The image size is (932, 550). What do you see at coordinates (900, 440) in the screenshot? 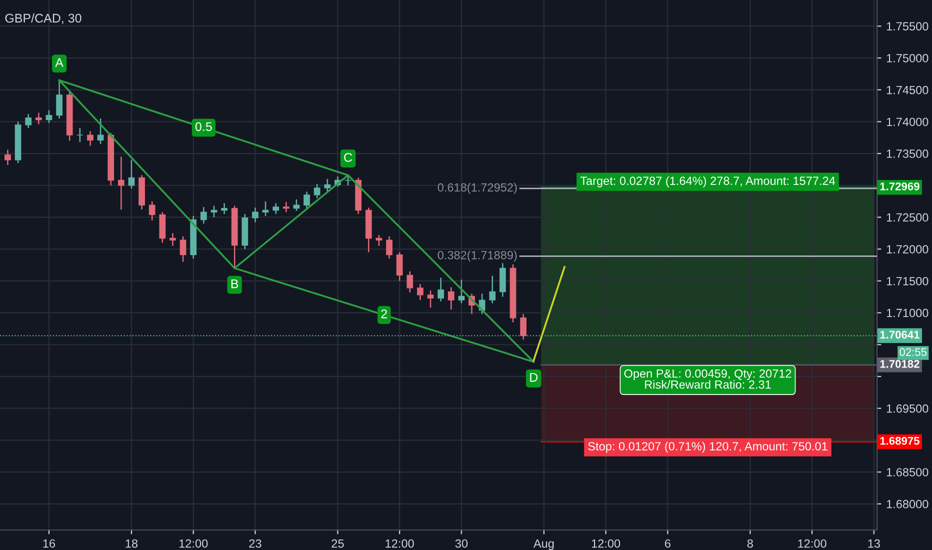
I see `ref-line-label: 1.68975` at bounding box center [900, 440].